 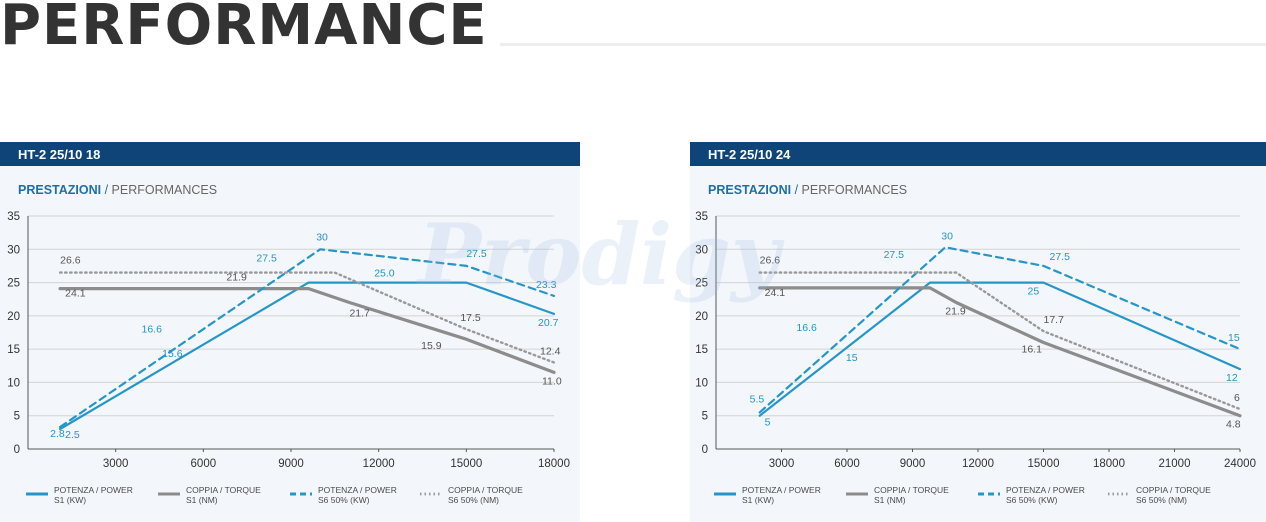 I want to click on panel-subtitle: PRESTAZIONI / PERFORMANCES, so click(x=117, y=190).